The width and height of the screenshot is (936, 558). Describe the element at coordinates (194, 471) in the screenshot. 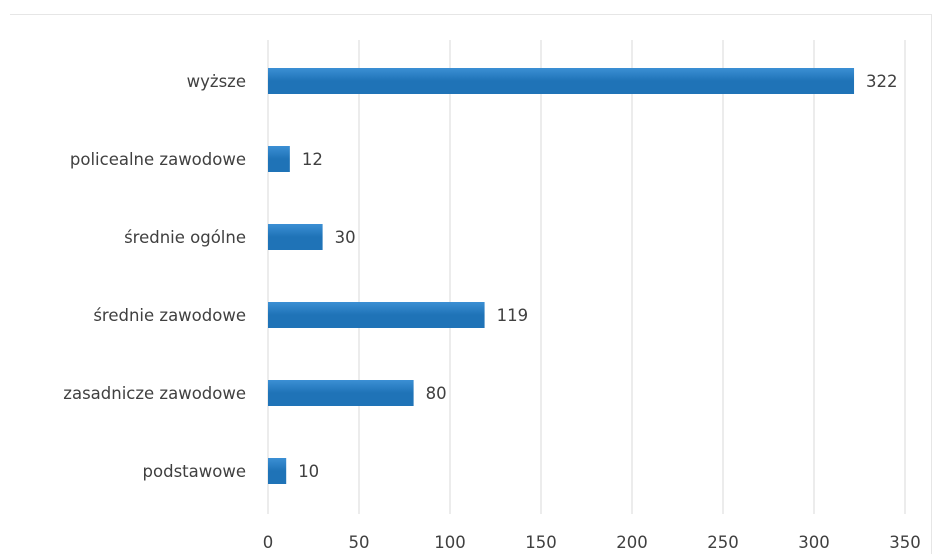

I see `category-label-5: podstawowe` at that location.